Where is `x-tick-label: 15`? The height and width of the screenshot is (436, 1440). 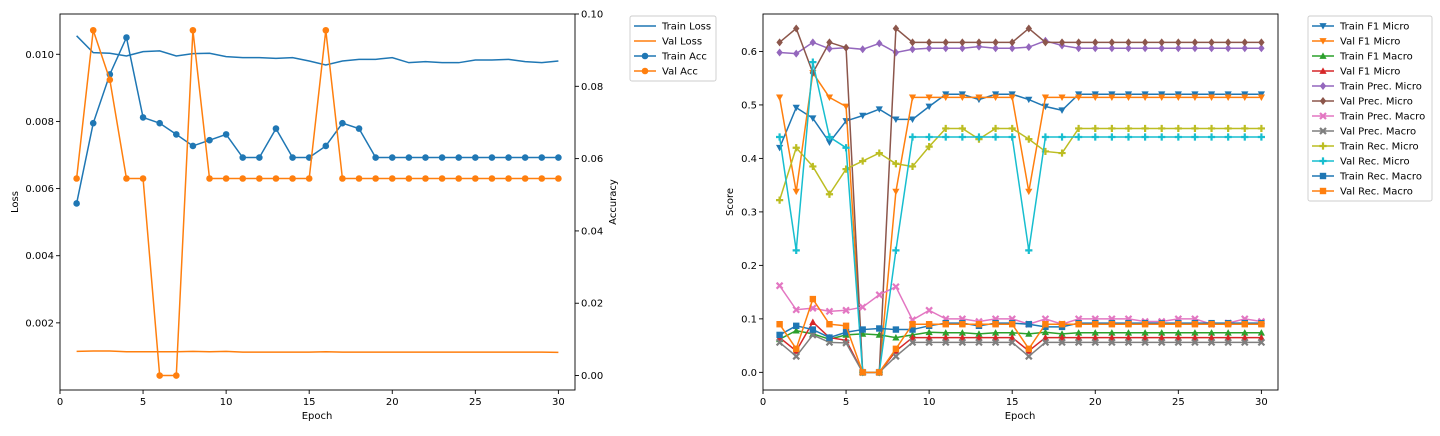 x-tick-label: 15 is located at coordinates (1012, 402).